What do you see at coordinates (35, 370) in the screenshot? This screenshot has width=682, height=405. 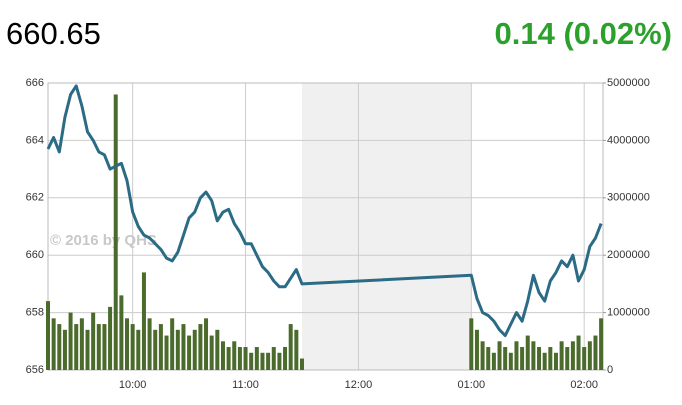 I see `y-tick-label: 656` at bounding box center [35, 370].